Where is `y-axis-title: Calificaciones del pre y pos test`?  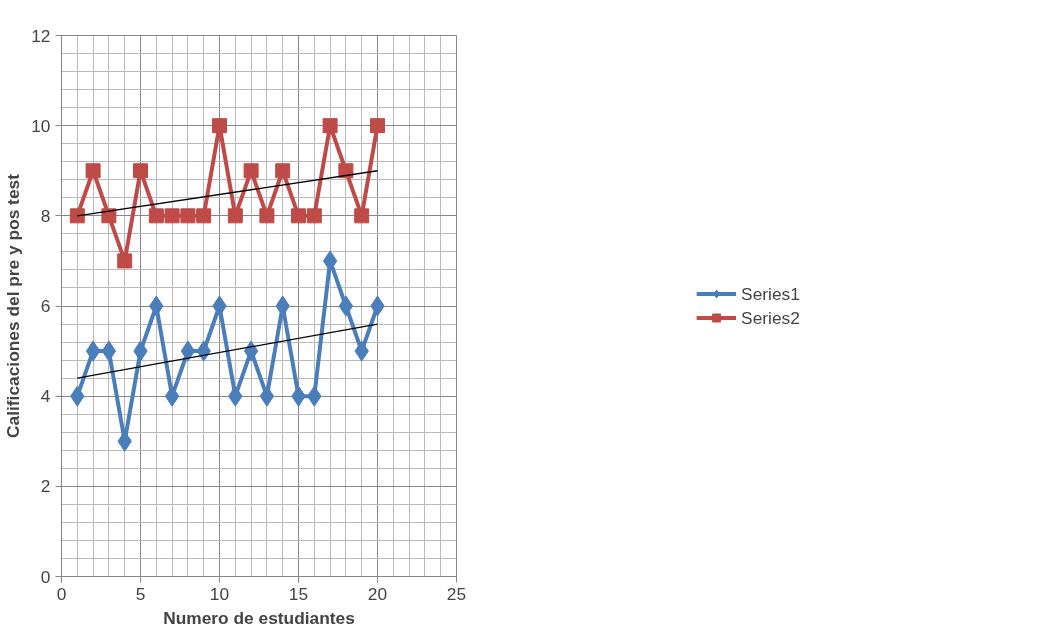 y-axis-title: Calificaciones del pre y pos test is located at coordinates (13, 305).